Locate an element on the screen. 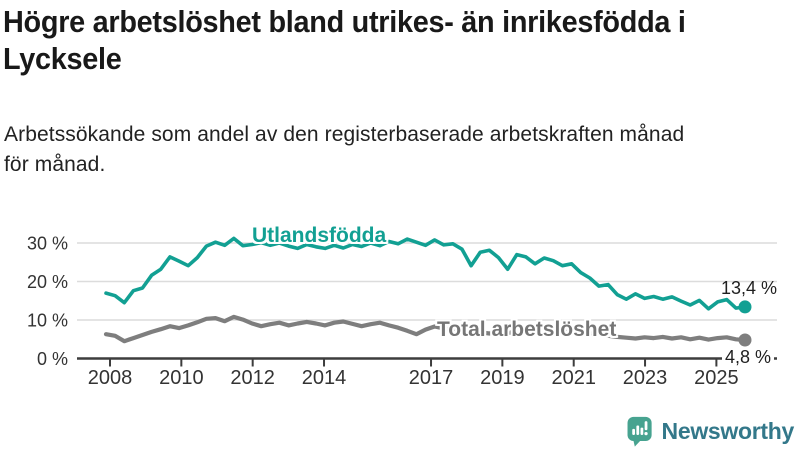 This screenshot has width=800, height=450. x-tick-label-2014: 2014 is located at coordinates (324, 378).